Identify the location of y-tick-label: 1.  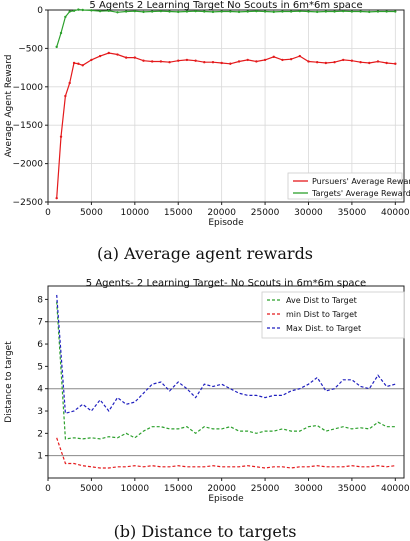
(40, 457).